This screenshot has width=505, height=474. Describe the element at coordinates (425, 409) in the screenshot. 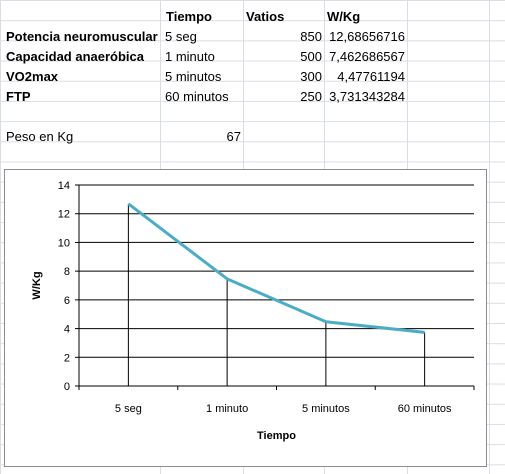

I see `x-tick-label: 60 minutos` at that location.